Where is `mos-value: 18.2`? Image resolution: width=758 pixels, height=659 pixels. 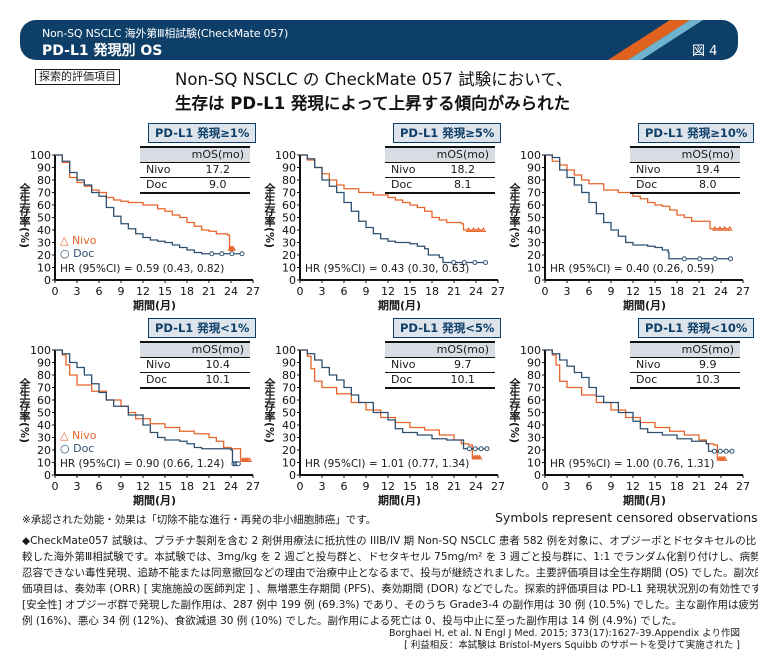
mos-value: 18.2 is located at coordinates (462, 170).